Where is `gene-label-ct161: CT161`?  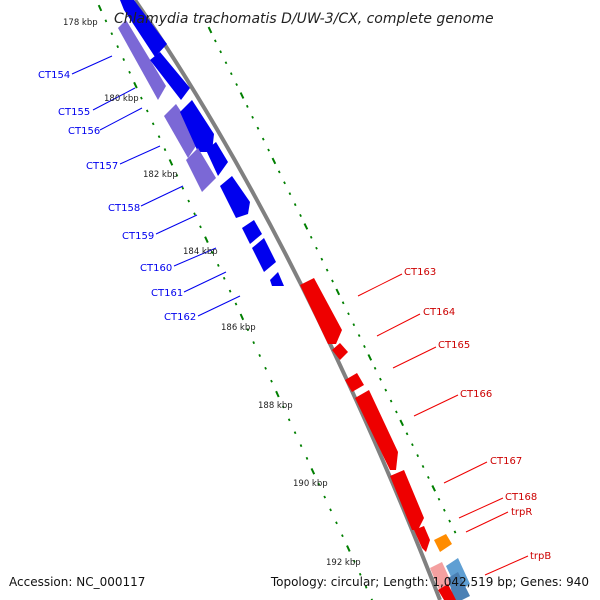 gene-label-ct161: CT161 is located at coordinates (167, 293).